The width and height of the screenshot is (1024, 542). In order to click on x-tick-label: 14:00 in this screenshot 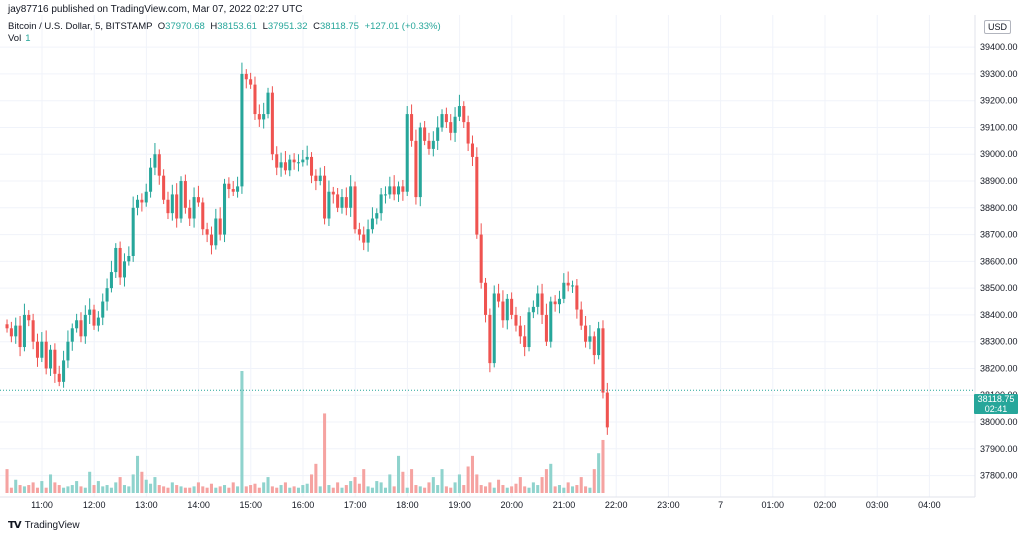, I will do `click(198, 505)`.